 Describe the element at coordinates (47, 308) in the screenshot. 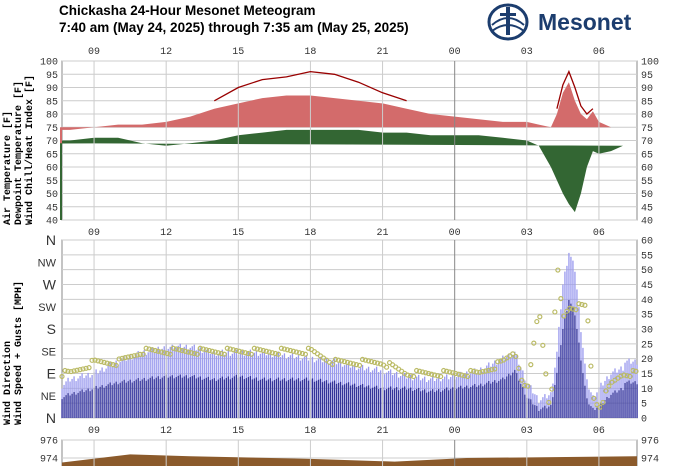

I see `wind-dir-tick-3: SW` at that location.